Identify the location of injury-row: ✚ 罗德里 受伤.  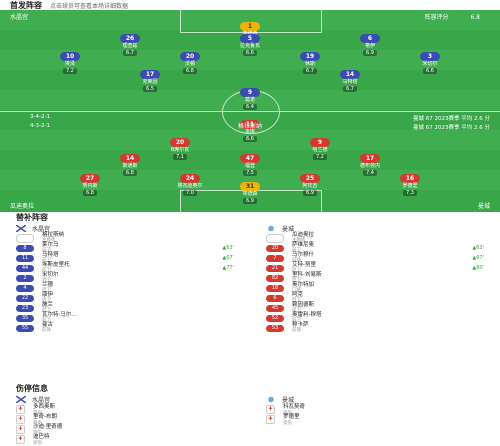
(383, 420).